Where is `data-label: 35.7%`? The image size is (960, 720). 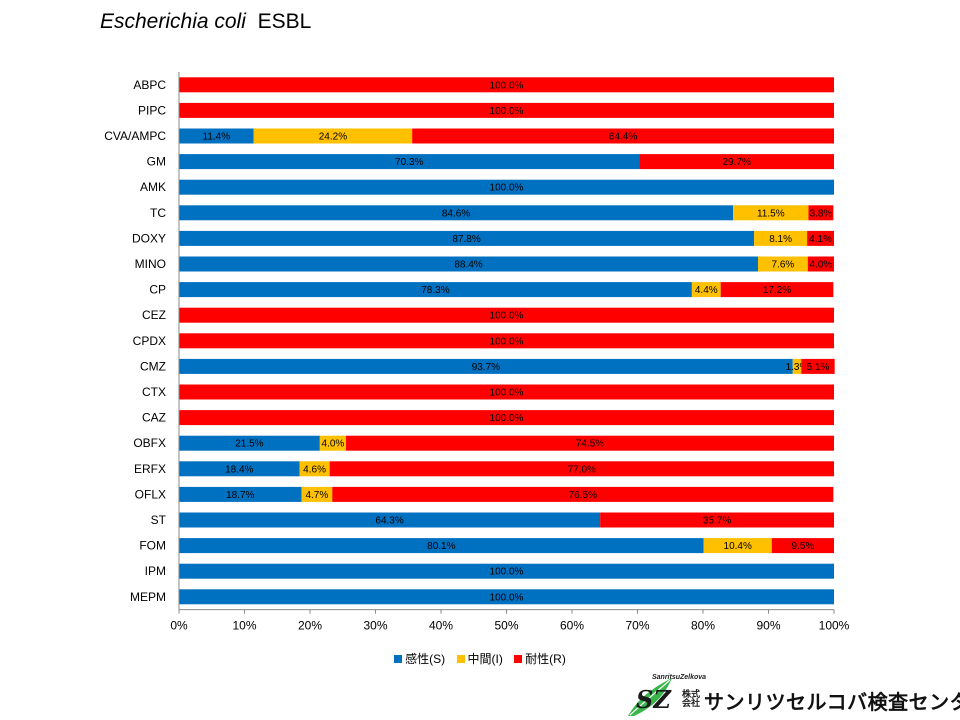 data-label: 35.7% is located at coordinates (717, 521).